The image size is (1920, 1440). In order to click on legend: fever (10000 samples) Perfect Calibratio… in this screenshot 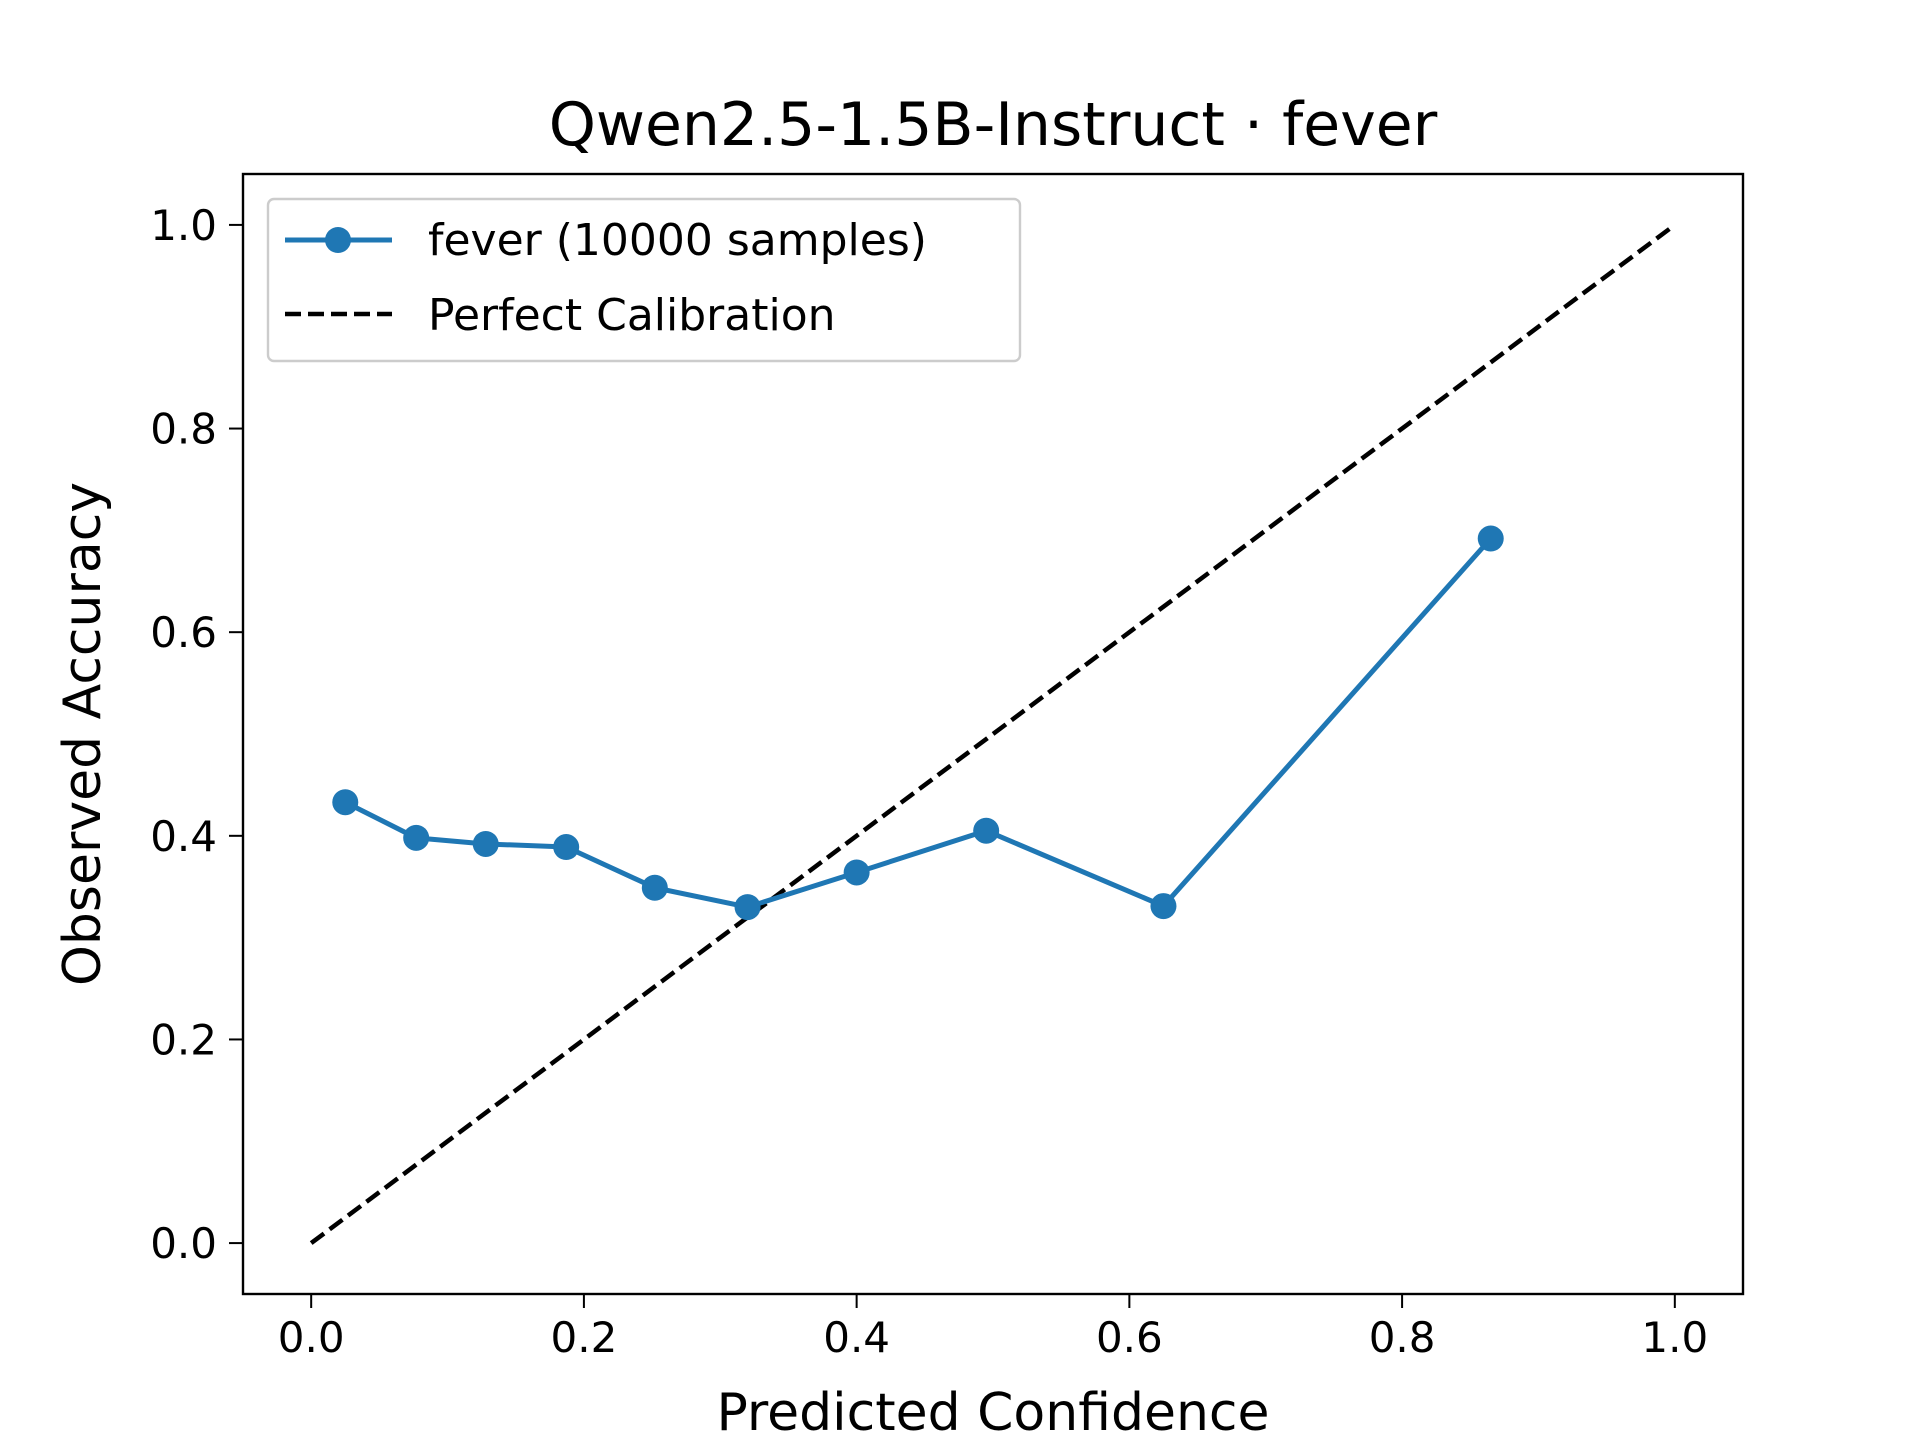, I will do `click(644, 280)`.